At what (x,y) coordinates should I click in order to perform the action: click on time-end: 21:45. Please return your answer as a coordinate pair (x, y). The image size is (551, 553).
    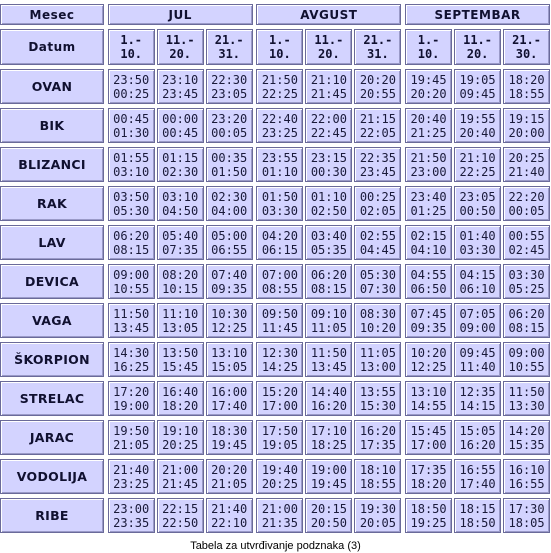
    Looking at the image, I should click on (328, 93).